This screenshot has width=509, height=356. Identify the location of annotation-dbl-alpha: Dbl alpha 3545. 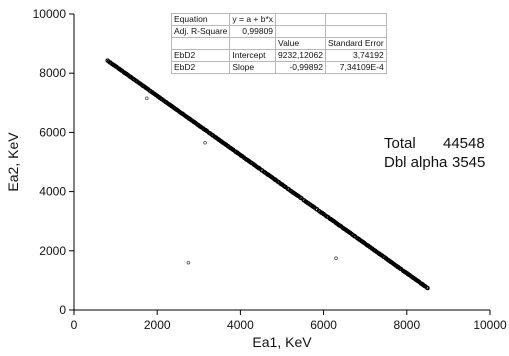
(434, 162).